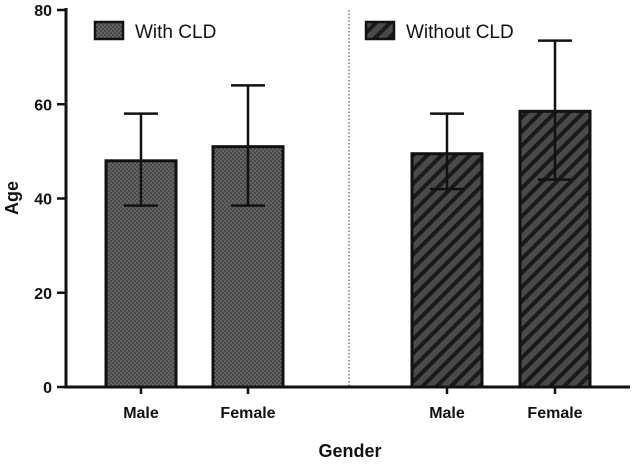 The image size is (640, 468). I want to click on bar-without-cld-male, so click(447, 270).